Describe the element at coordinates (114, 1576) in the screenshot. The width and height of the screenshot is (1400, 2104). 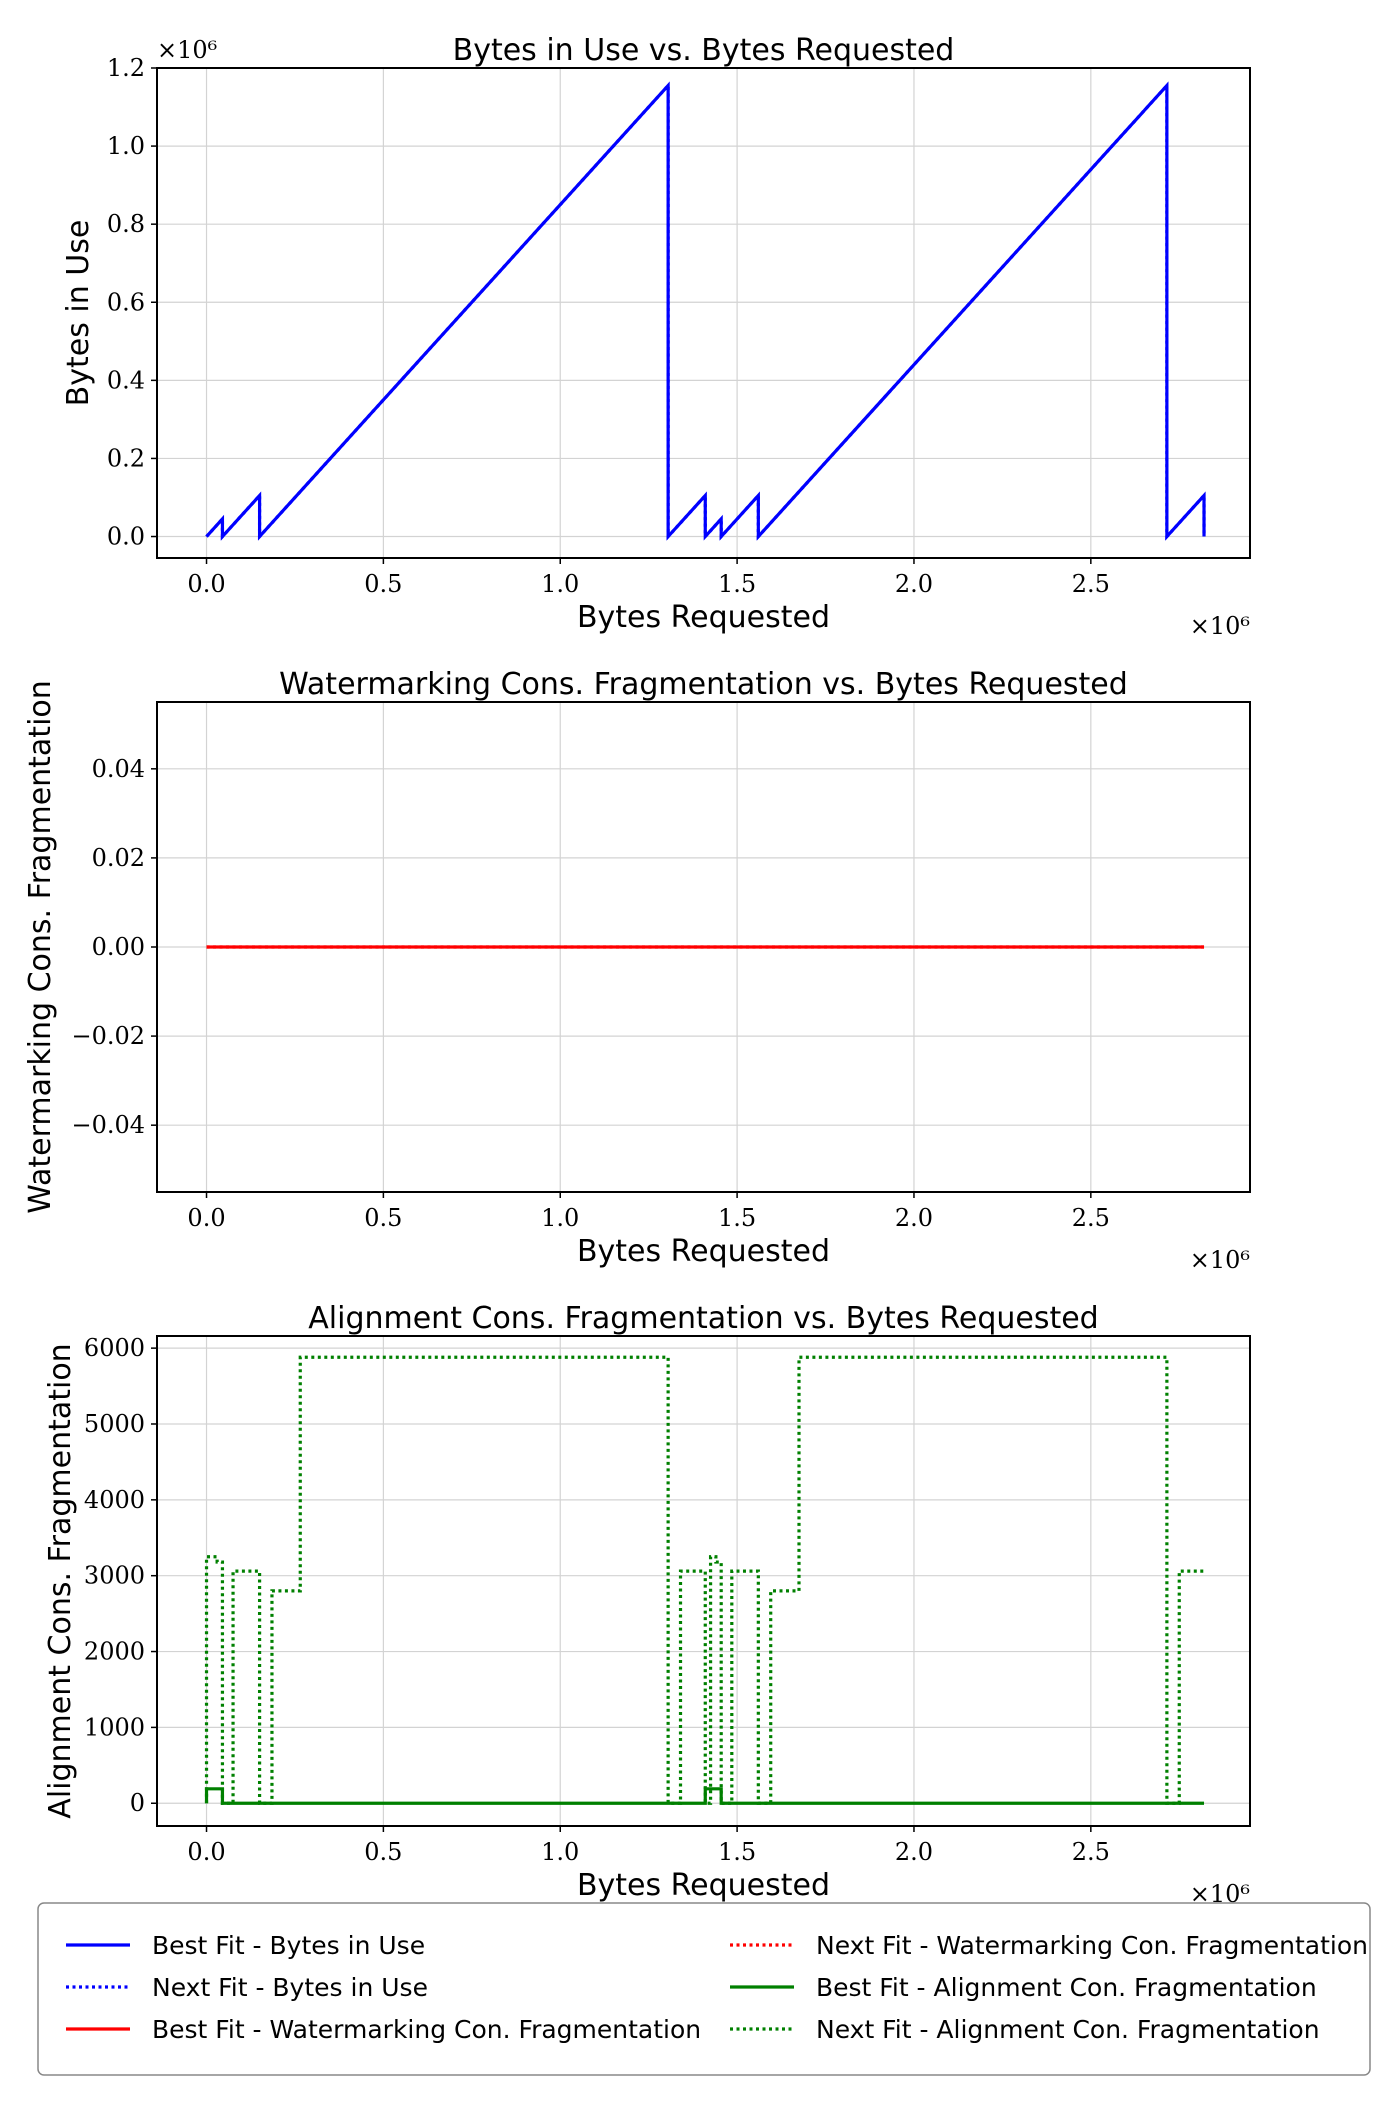
I see `y-tick-label: 3000` at that location.